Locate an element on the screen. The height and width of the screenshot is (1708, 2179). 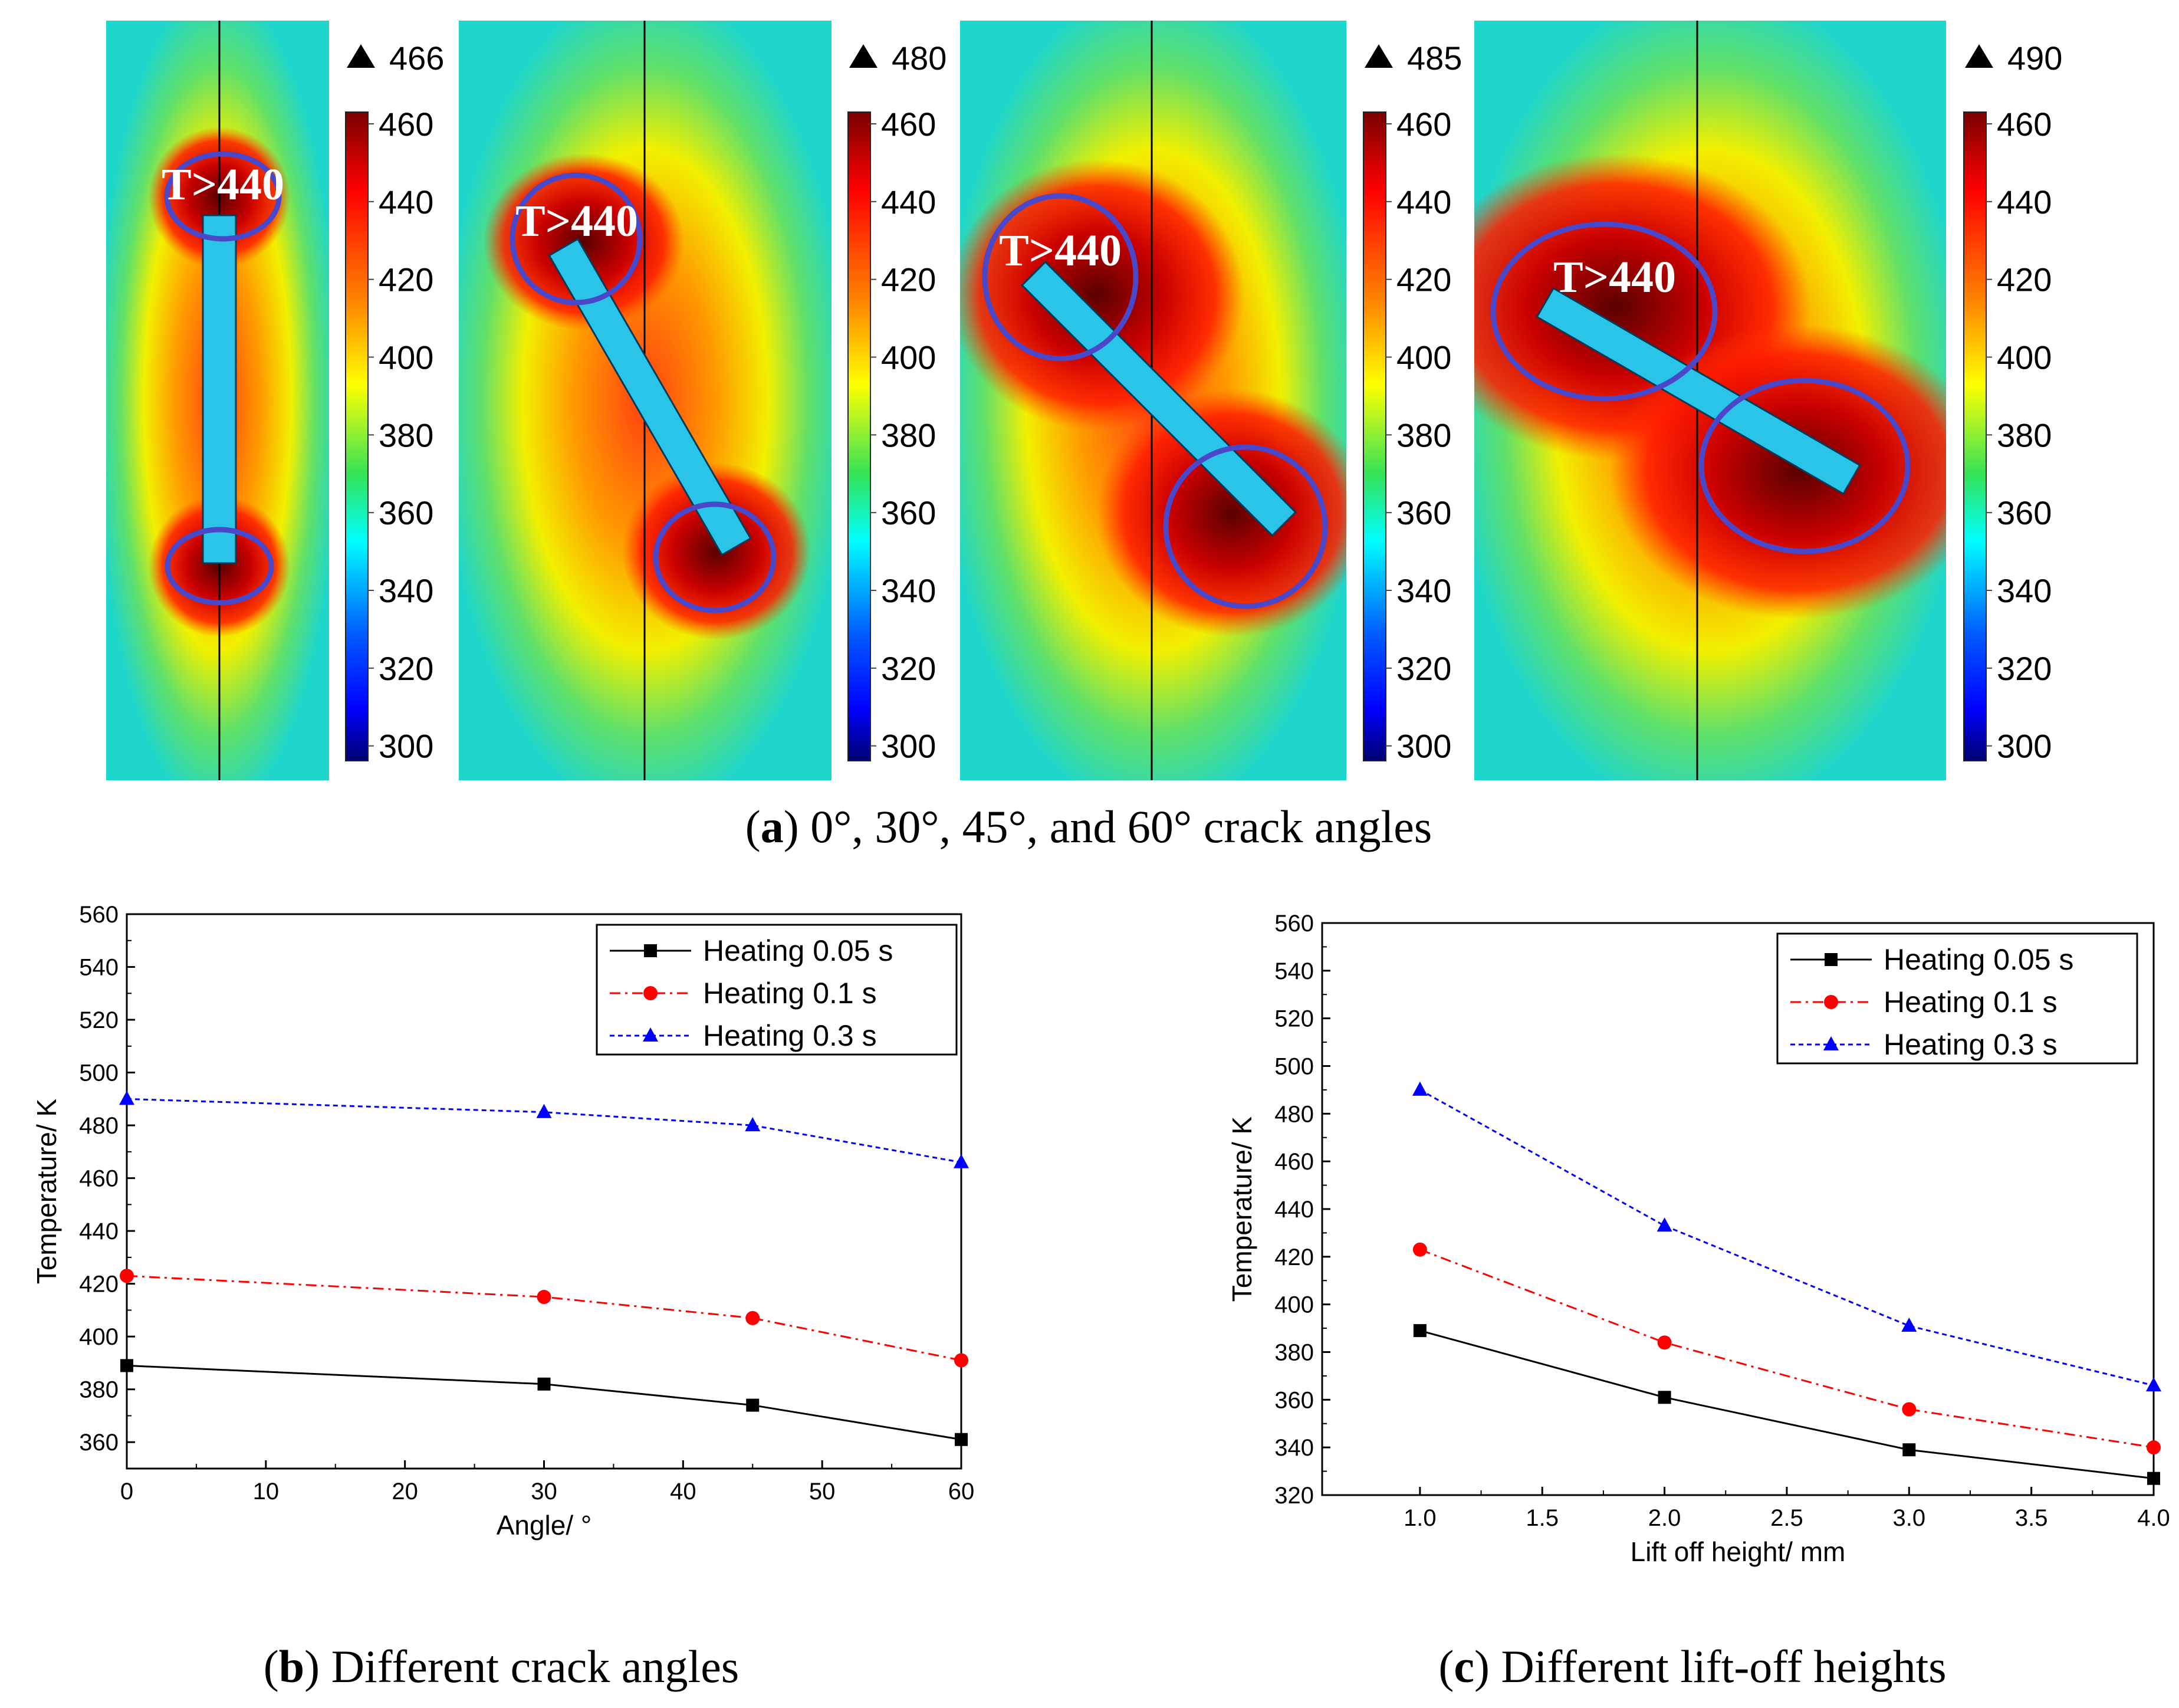
y-tick-label: 380 is located at coordinates (1294, 1353).